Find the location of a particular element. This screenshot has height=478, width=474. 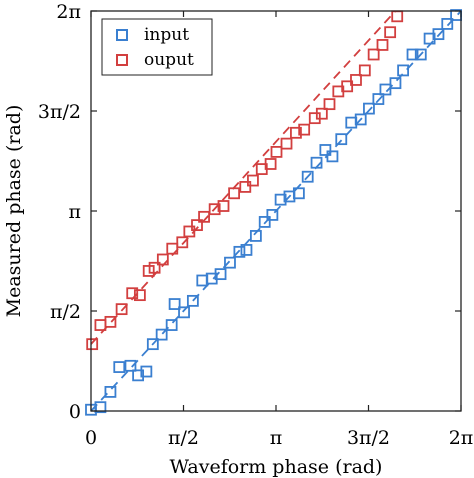

x-tick-label: π/2 is located at coordinates (183, 438).